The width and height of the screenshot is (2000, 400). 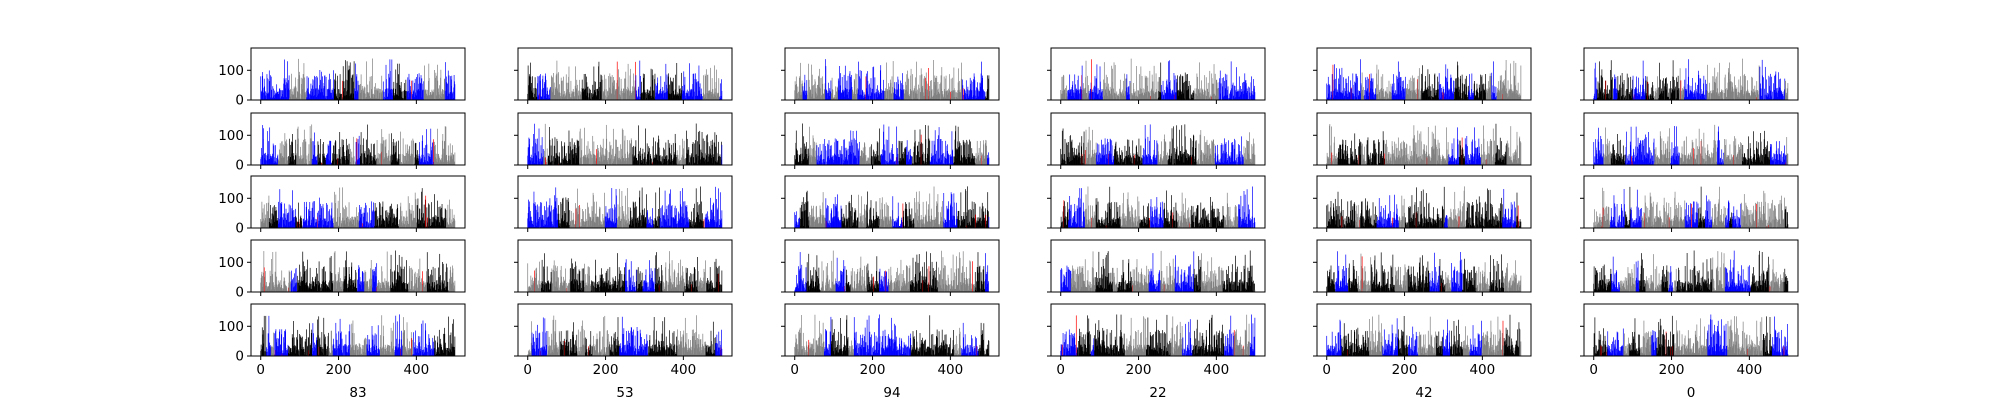 I want to click on panel-r2-c1: 0 100, so click(x=342, y=143).